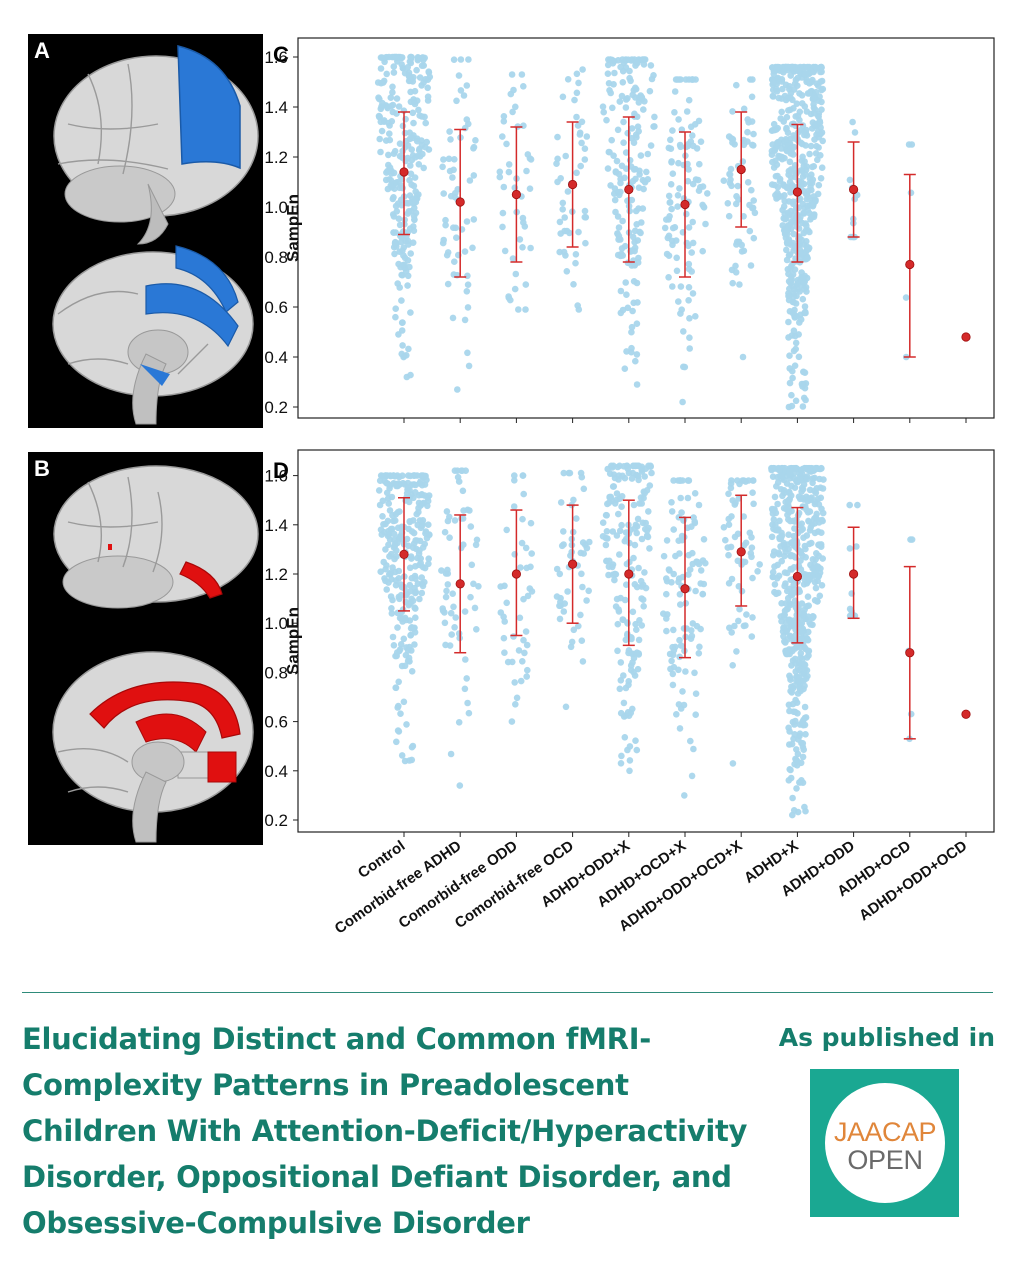 This screenshot has width=1024, height=1280. Describe the element at coordinates (336, 1039) in the screenshot. I see `title-line: Elucidating Distinct and Common fMRI-` at that location.